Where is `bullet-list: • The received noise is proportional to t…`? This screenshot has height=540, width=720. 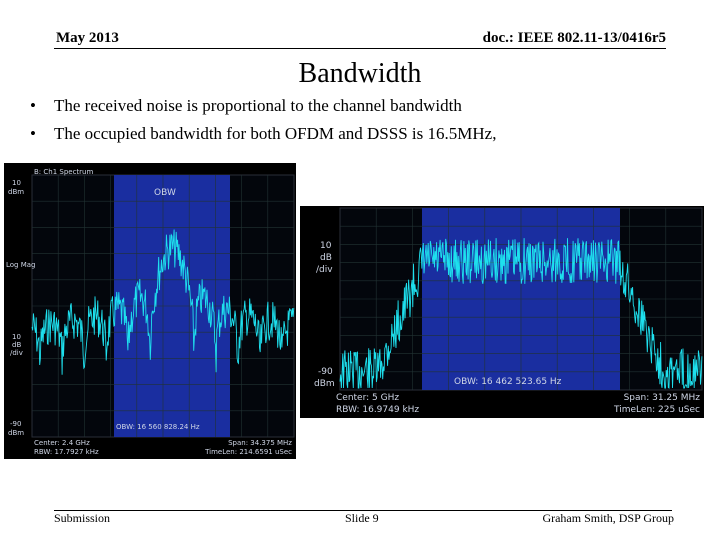
bullet-list: • The received noise is proportional to t… is located at coordinates (263, 123).